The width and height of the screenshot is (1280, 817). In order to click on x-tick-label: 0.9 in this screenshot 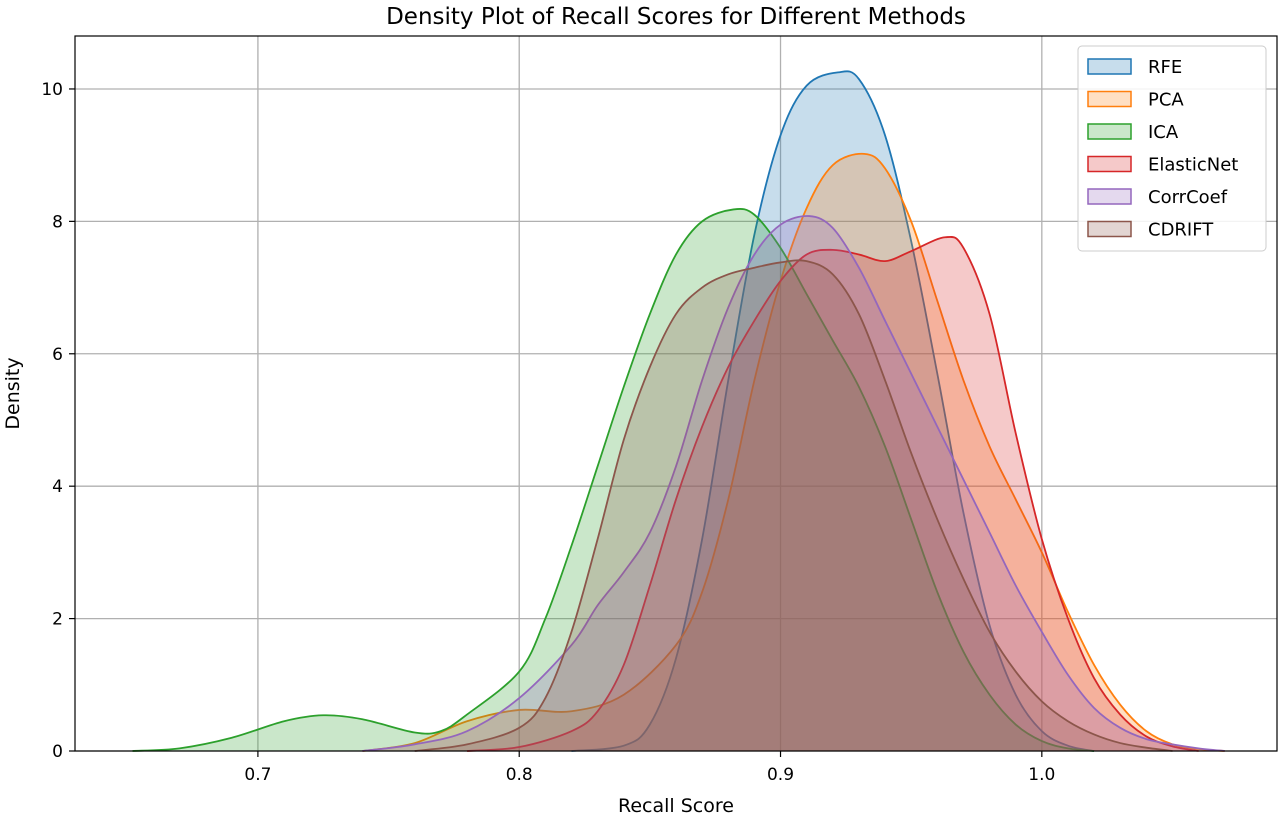, I will do `click(780, 775)`.